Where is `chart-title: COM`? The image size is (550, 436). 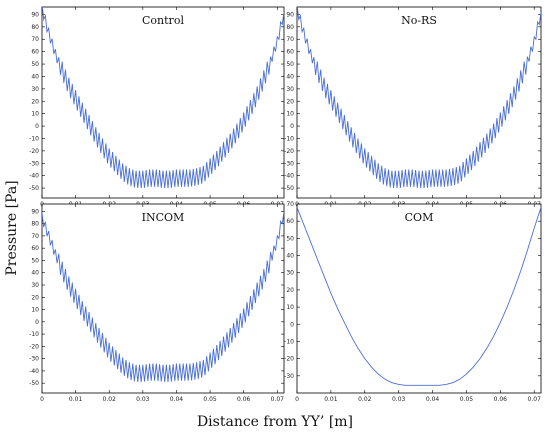 chart-title: COM is located at coordinates (419, 217).